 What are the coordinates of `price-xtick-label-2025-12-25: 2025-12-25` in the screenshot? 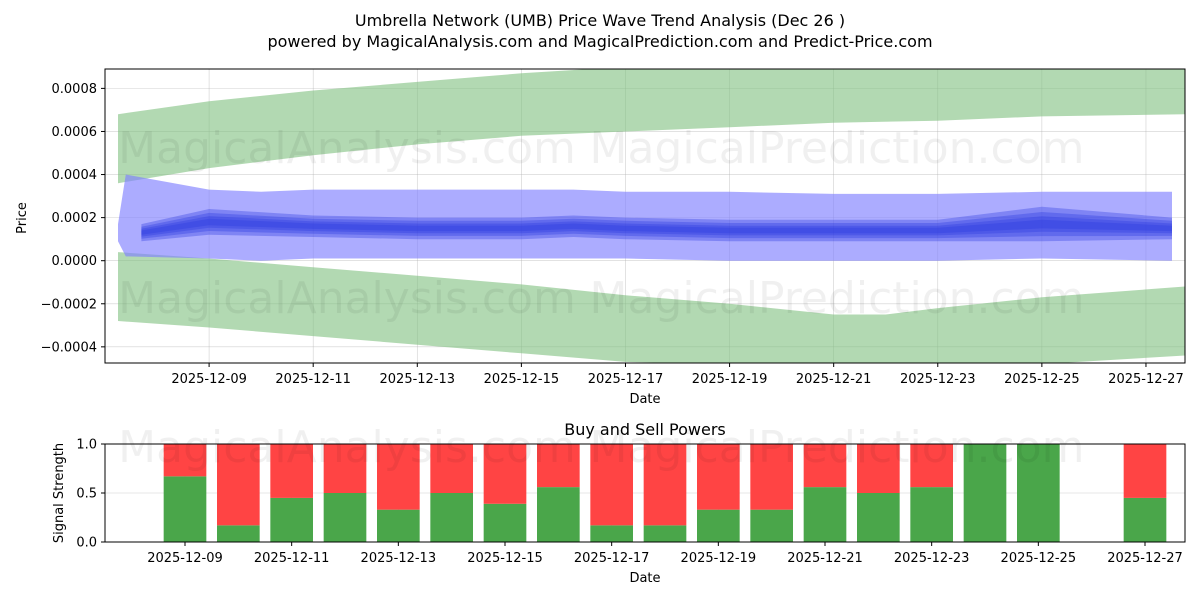 It's located at (1042, 379).